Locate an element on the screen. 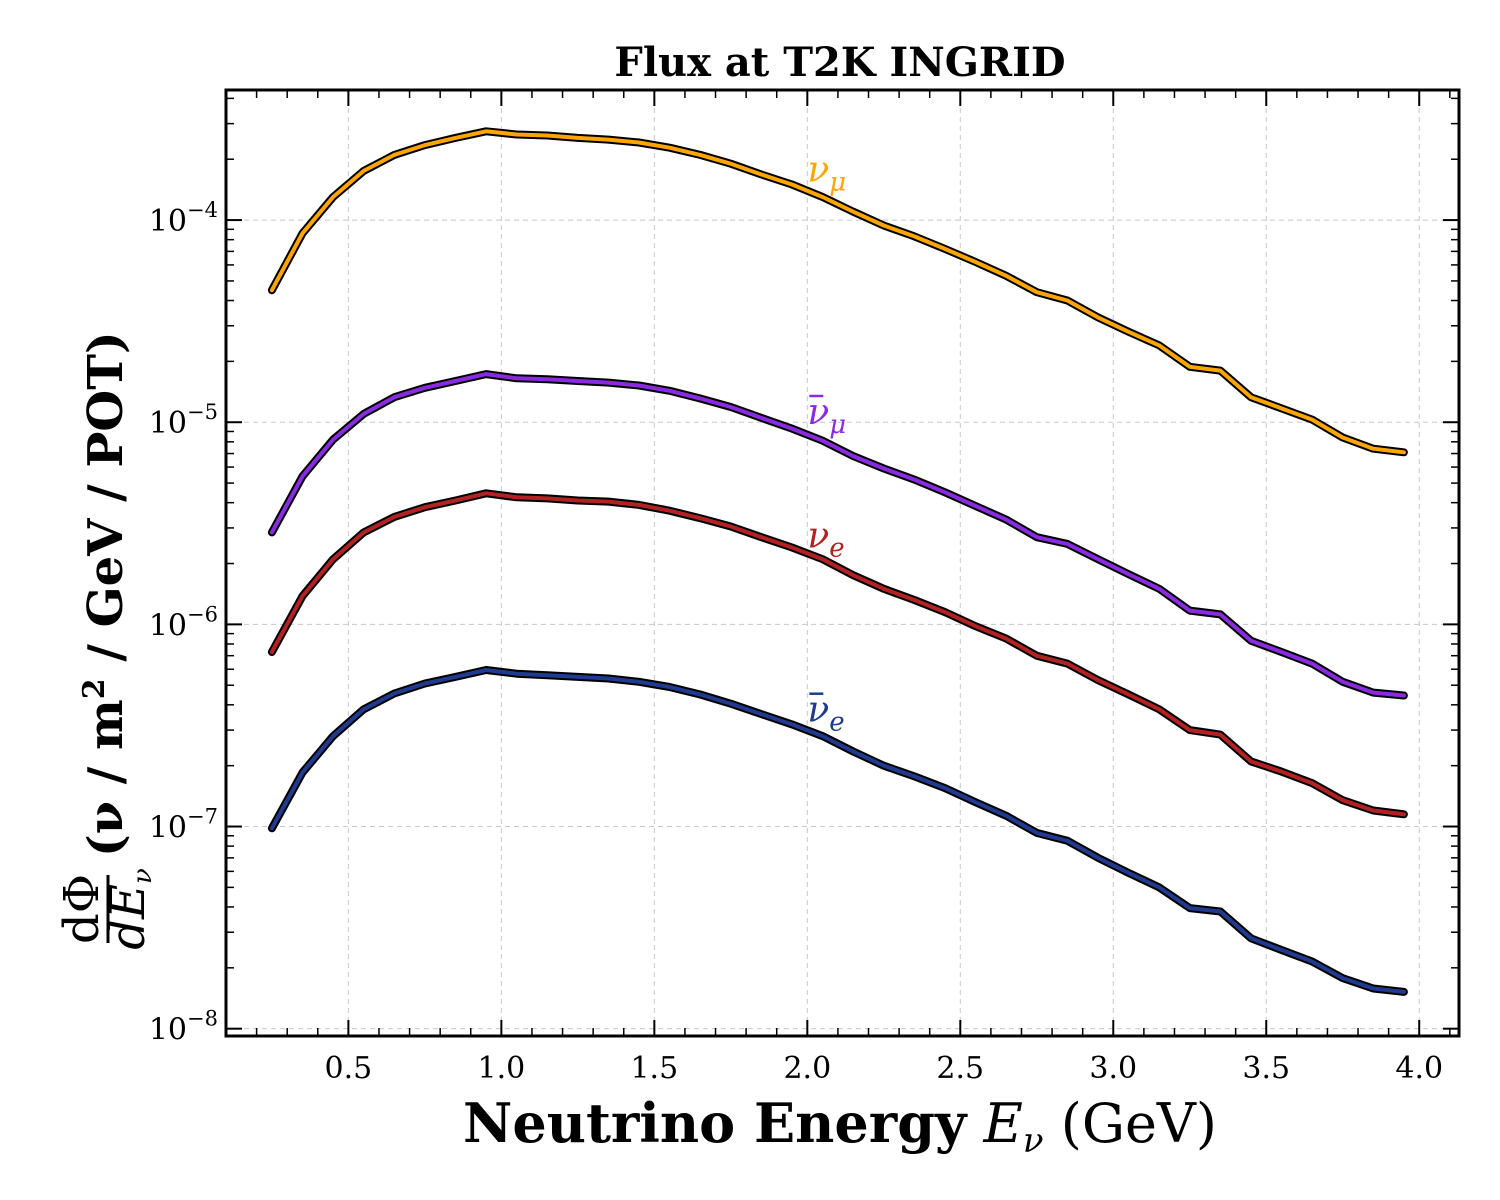  x-axis-label: Neutrino Energy Eν (GeV) is located at coordinates (840, 1126).